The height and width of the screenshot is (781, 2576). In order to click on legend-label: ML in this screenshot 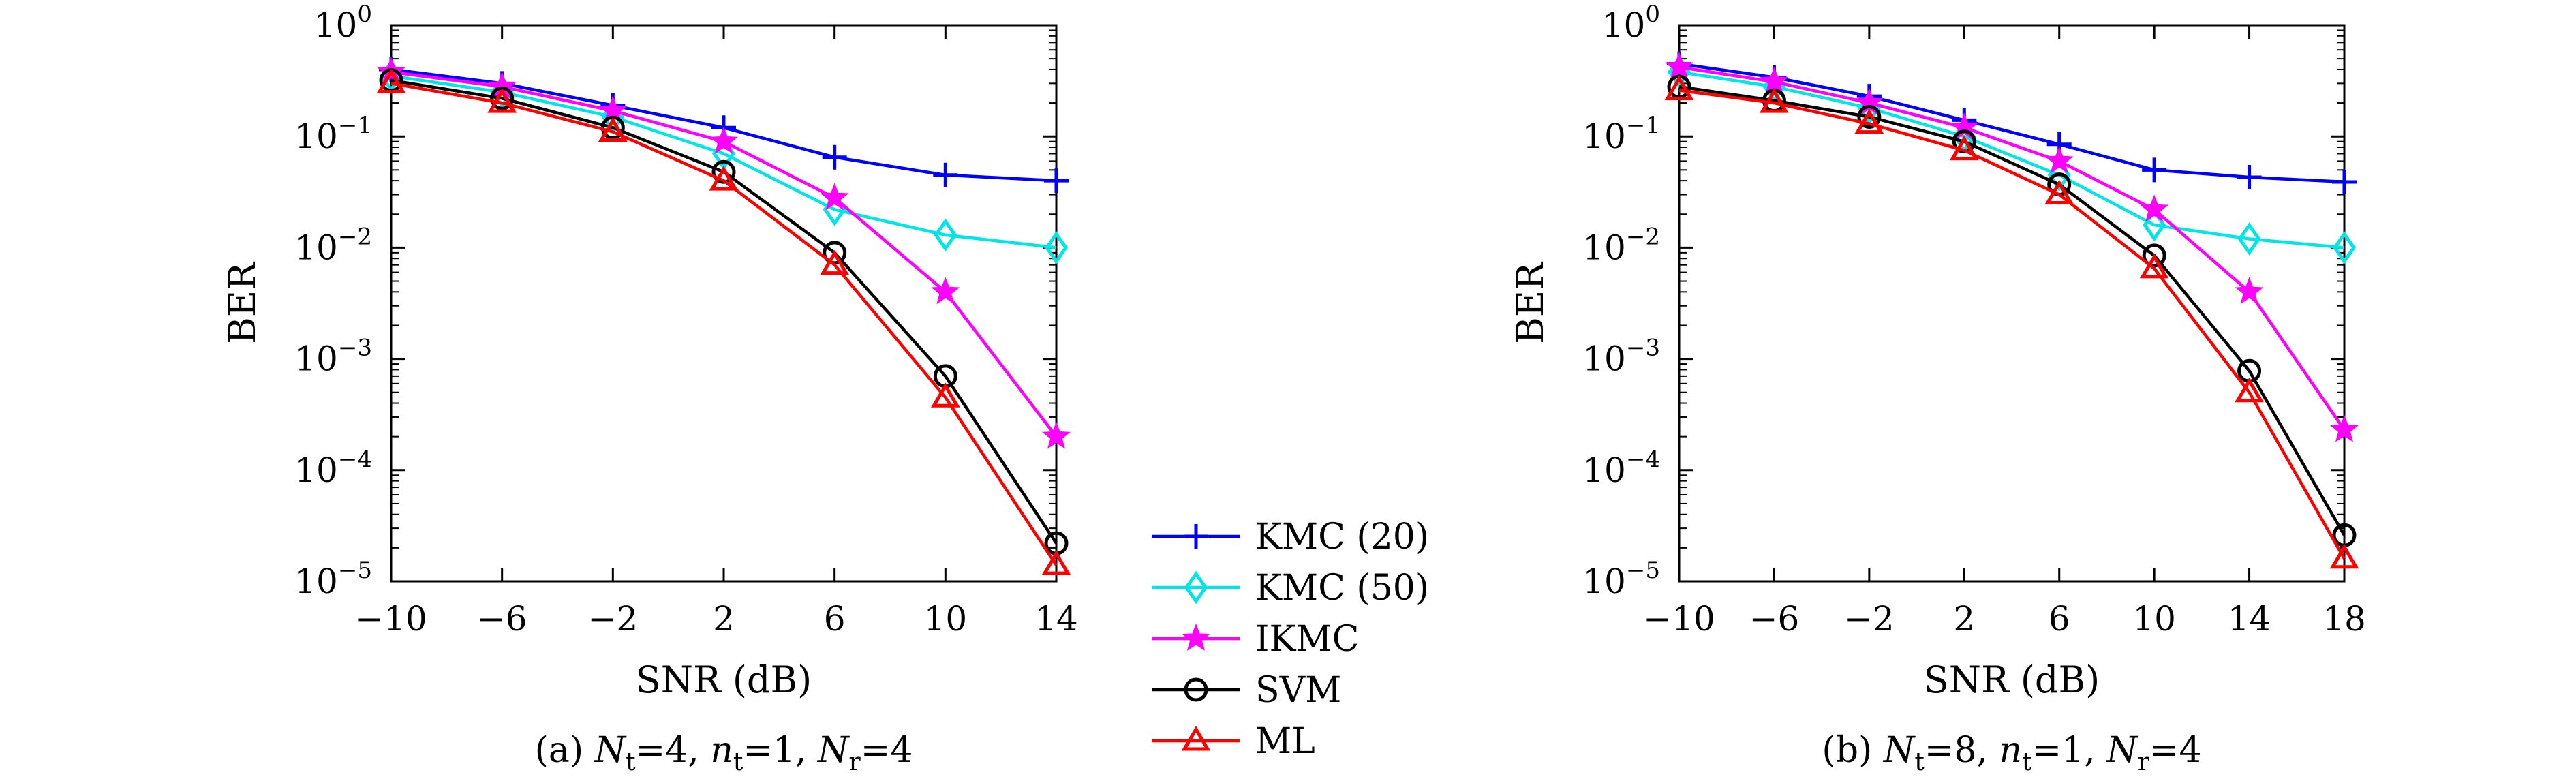, I will do `click(1285, 741)`.